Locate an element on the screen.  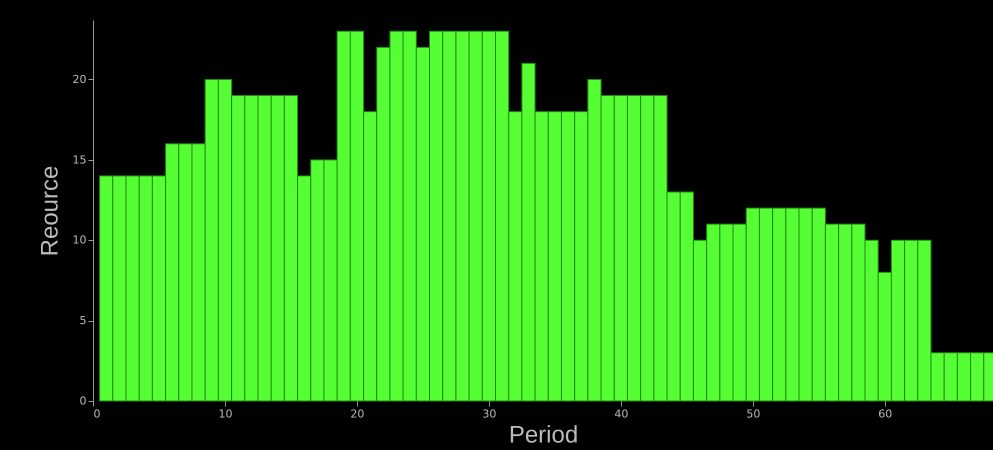
y-tick-label: 10 is located at coordinates (79, 240).